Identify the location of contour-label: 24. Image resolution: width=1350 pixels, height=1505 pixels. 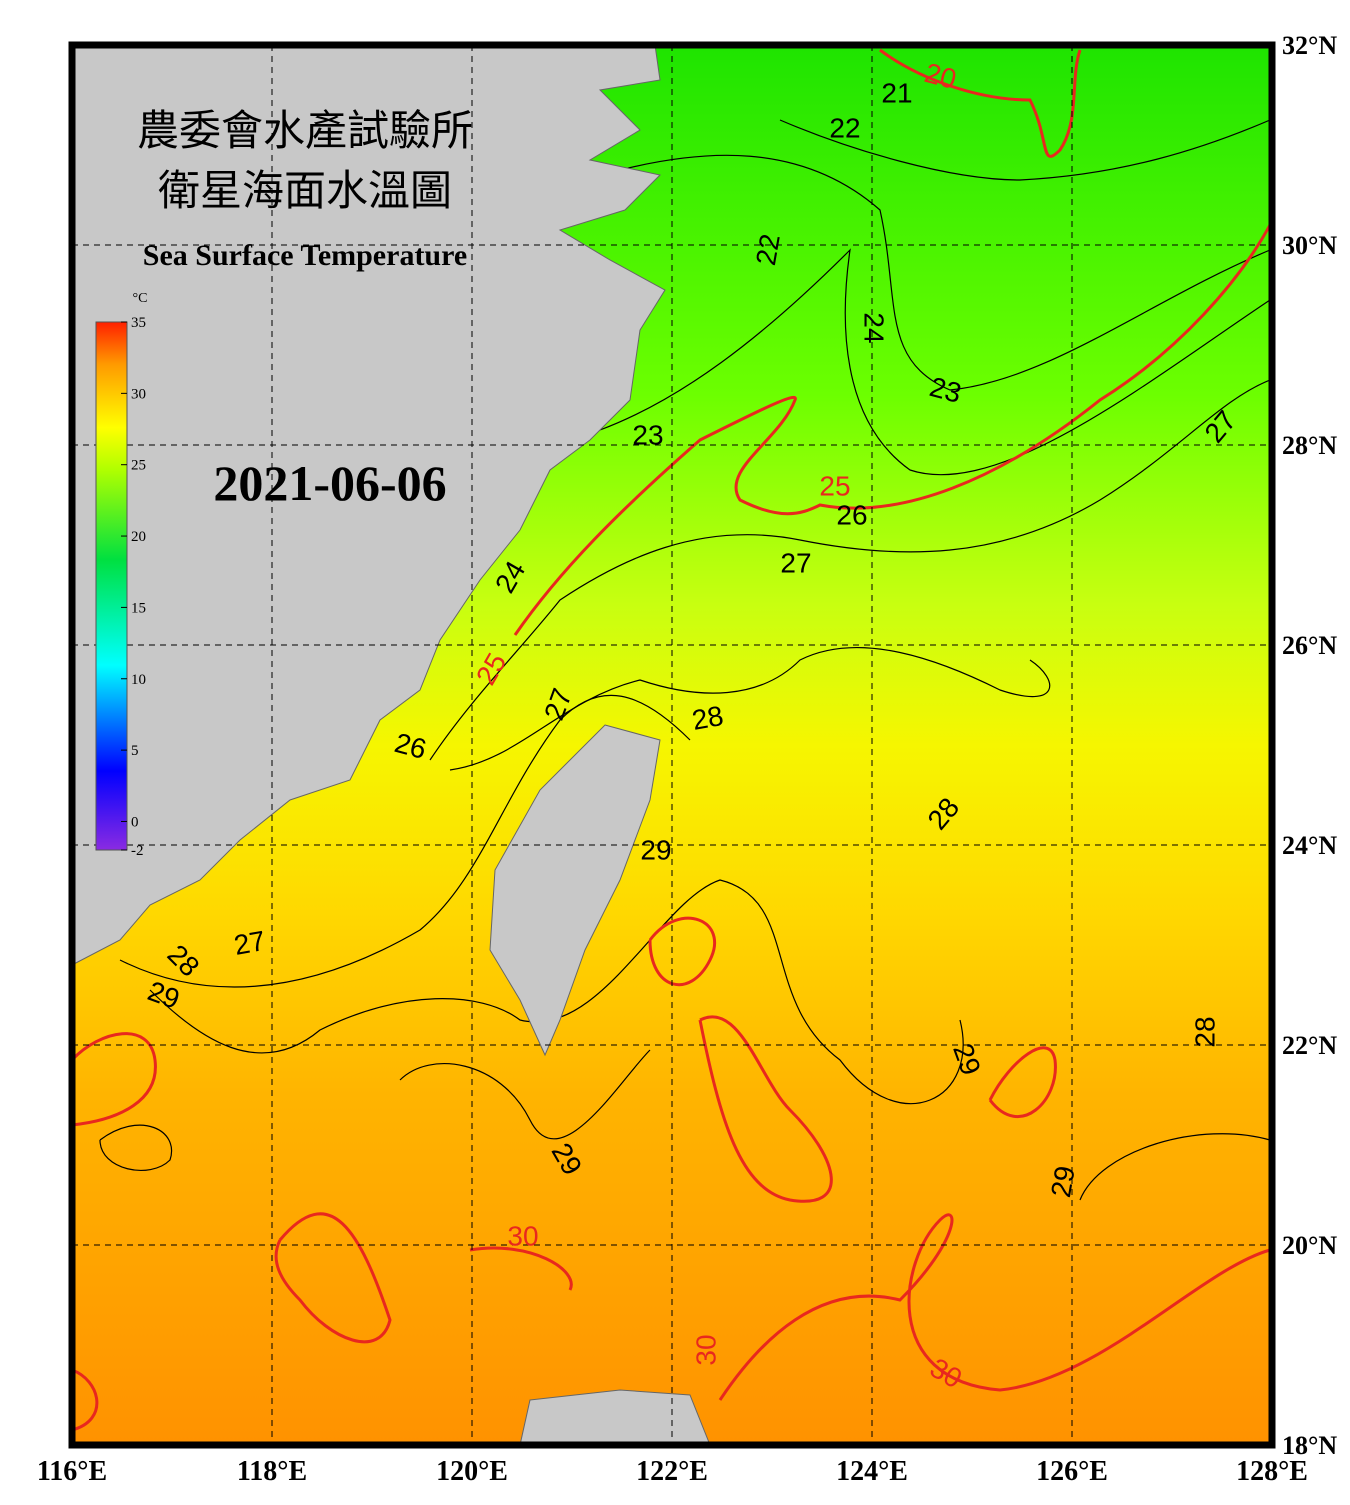
(874, 327).